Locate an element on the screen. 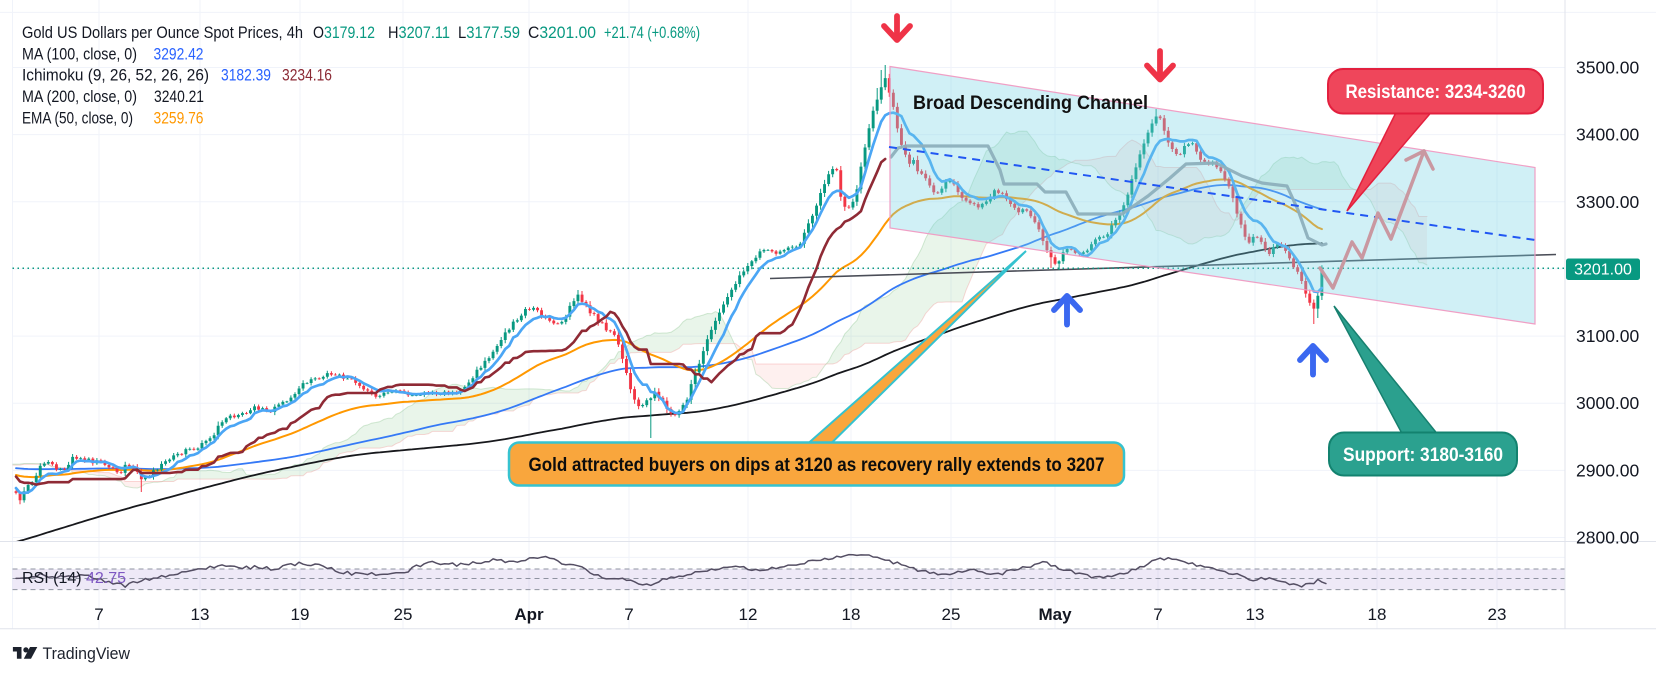 This screenshot has height=675, width=1656. svg-text: 3240.21 is located at coordinates (179, 96).